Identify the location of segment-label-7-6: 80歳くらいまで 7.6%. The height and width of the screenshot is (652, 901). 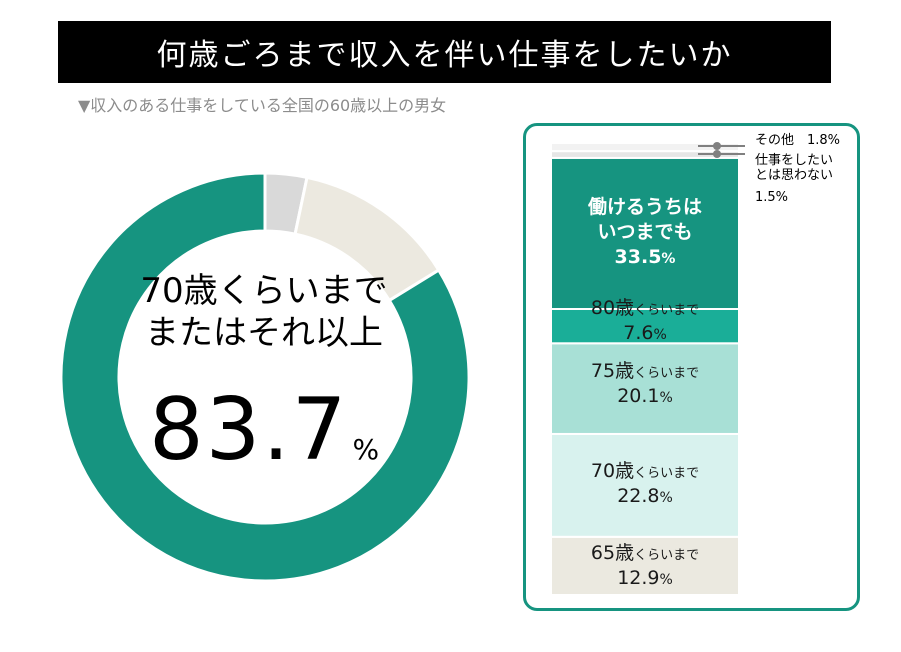
(645, 321).